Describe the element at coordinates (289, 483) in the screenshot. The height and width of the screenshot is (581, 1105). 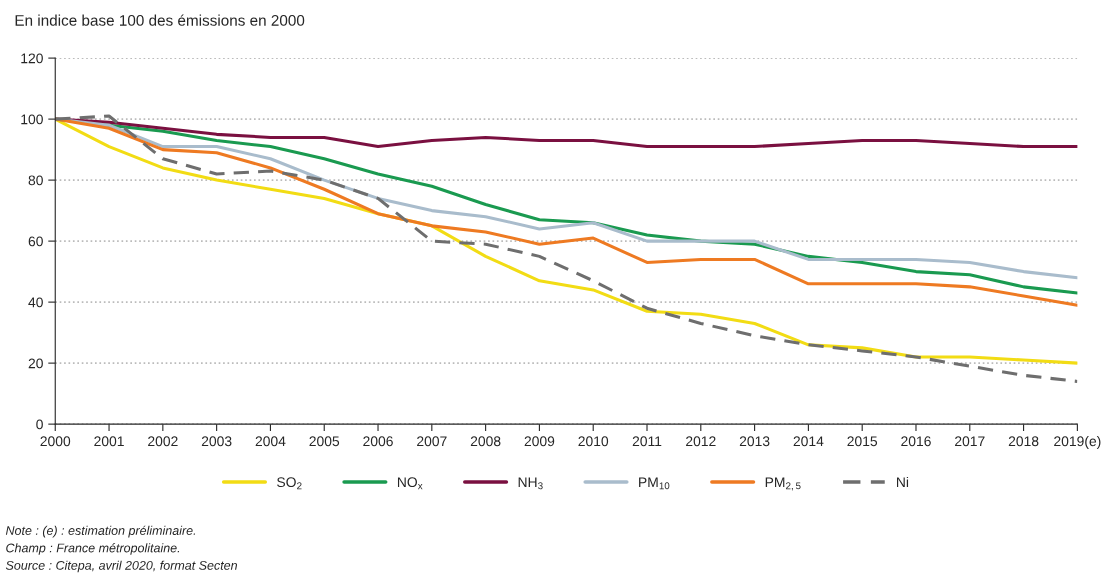
I see `legend-label: SO$_{2}$` at that location.